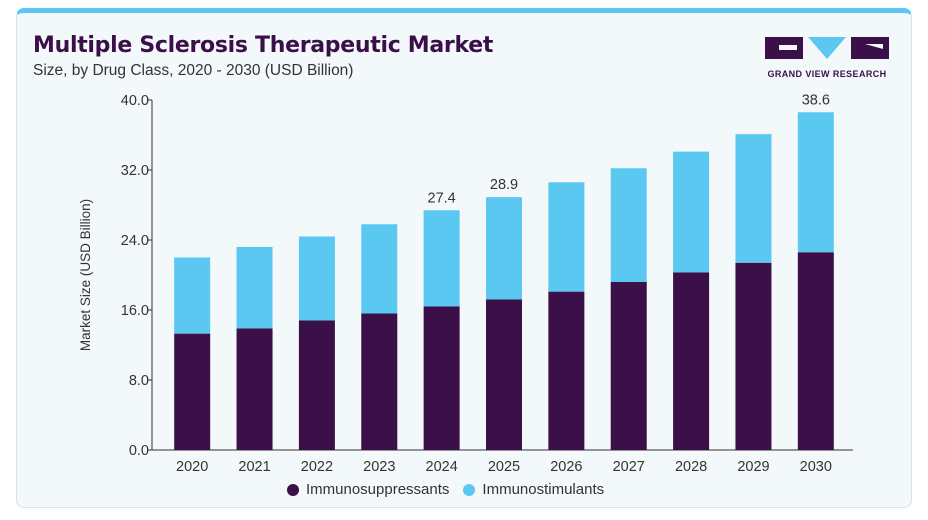  Describe the element at coordinates (192, 391) in the screenshot. I see `bar-immunosuppressants-2020` at that location.